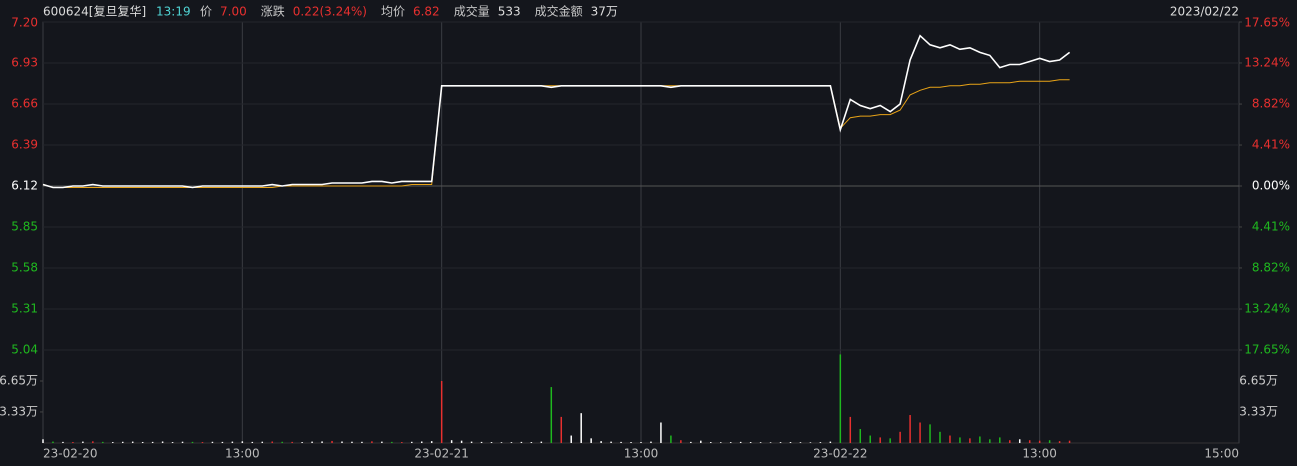 Image resolution: width=1297 pixels, height=466 pixels. Describe the element at coordinates (393, 12) in the screenshot. I see `quote-label: 均价` at that location.